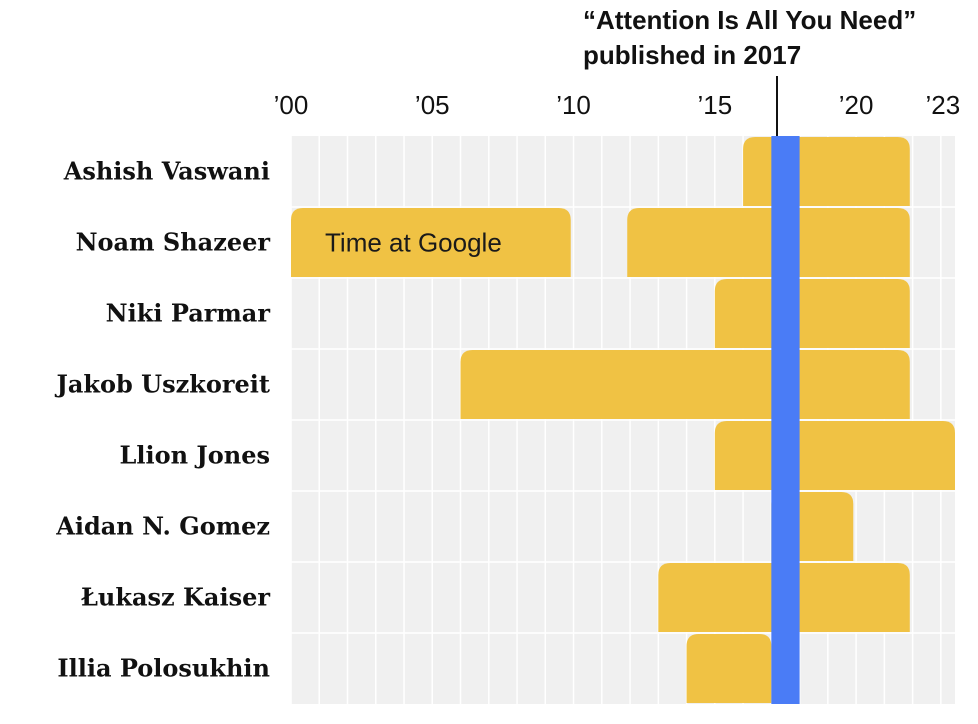 The height and width of the screenshot is (724, 978). What do you see at coordinates (856, 105) in the screenshot?
I see `x-tick-label: ’20` at bounding box center [856, 105].